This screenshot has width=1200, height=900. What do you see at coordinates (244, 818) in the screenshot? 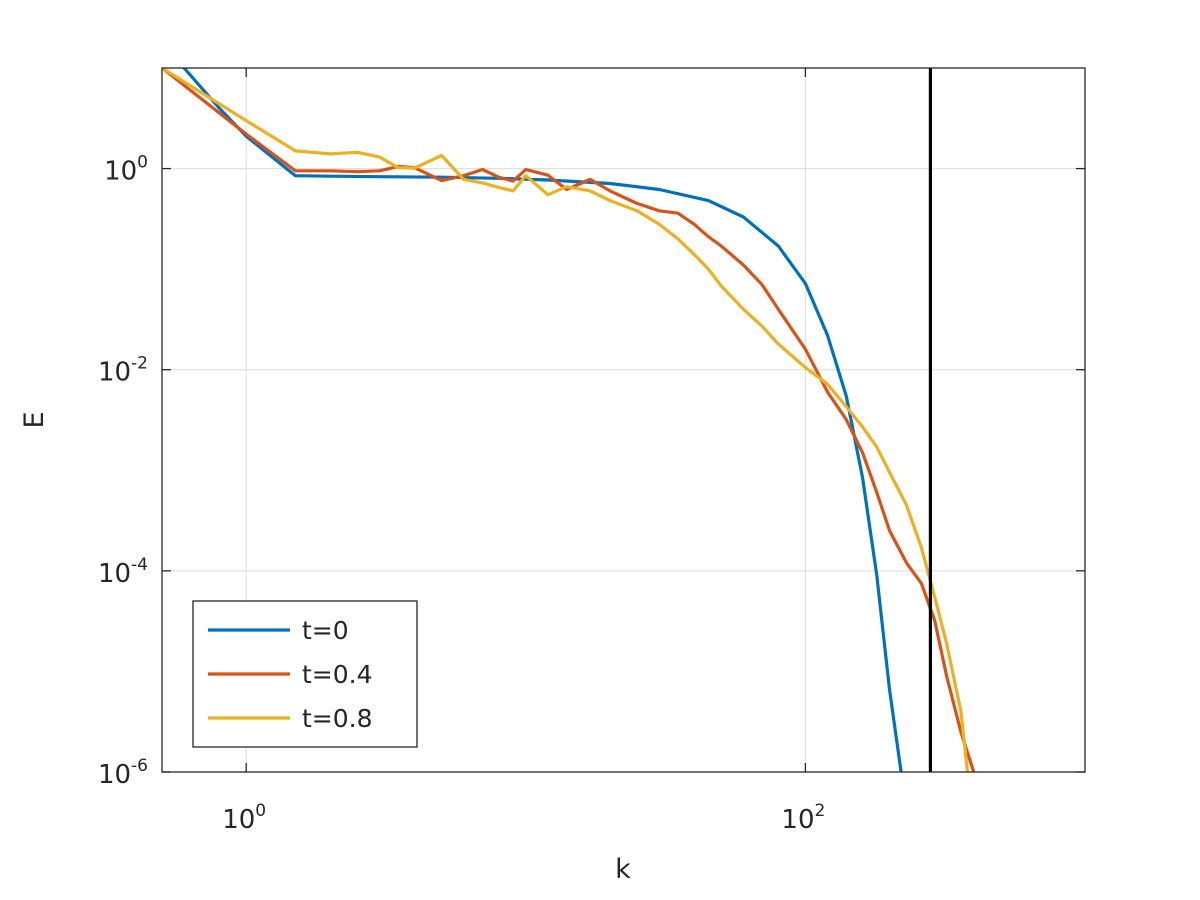
I see `x-tick-label: 10⁰` at bounding box center [244, 818].